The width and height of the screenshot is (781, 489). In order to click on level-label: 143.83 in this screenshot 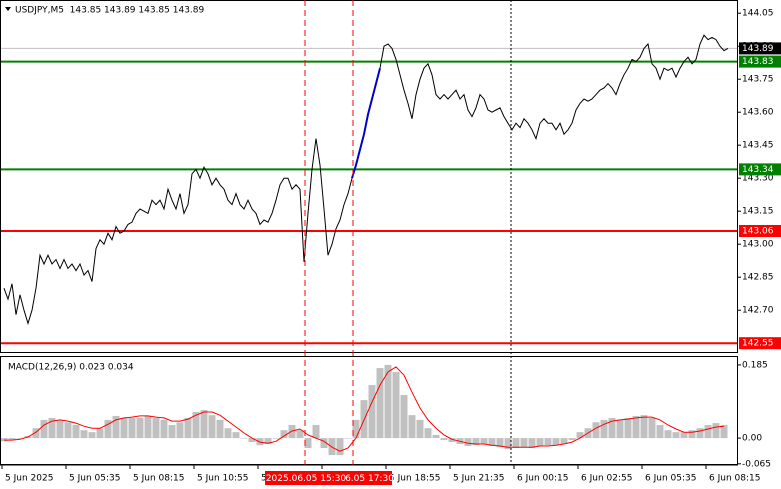, I will do `click(758, 62)`.